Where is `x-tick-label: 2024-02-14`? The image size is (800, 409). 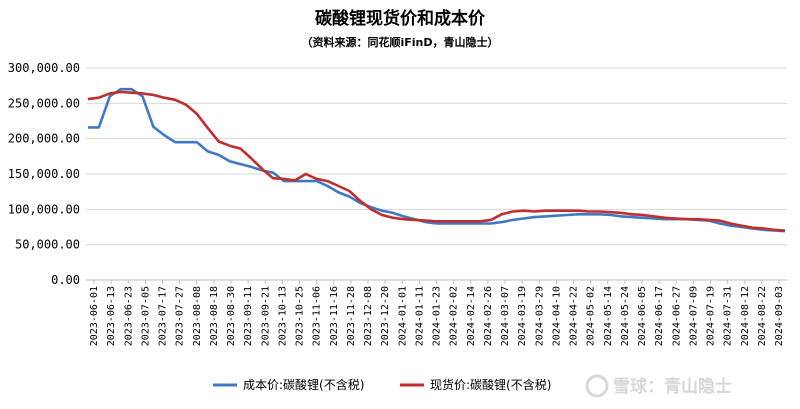
x-tick-label: 2024-02-14 is located at coordinates (471, 316).